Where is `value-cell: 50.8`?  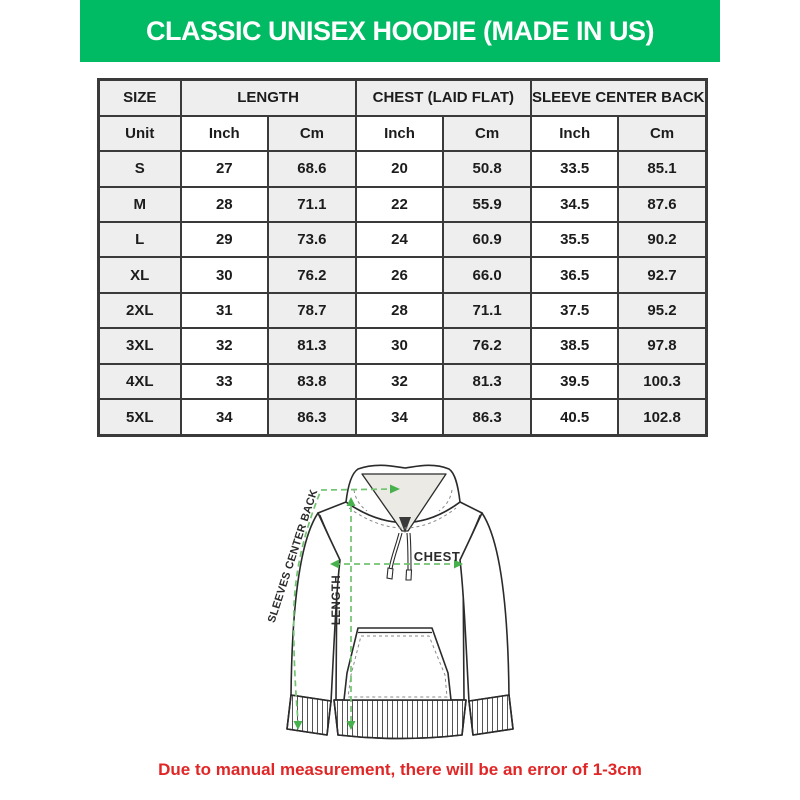
value-cell: 50.8 is located at coordinates (487, 169).